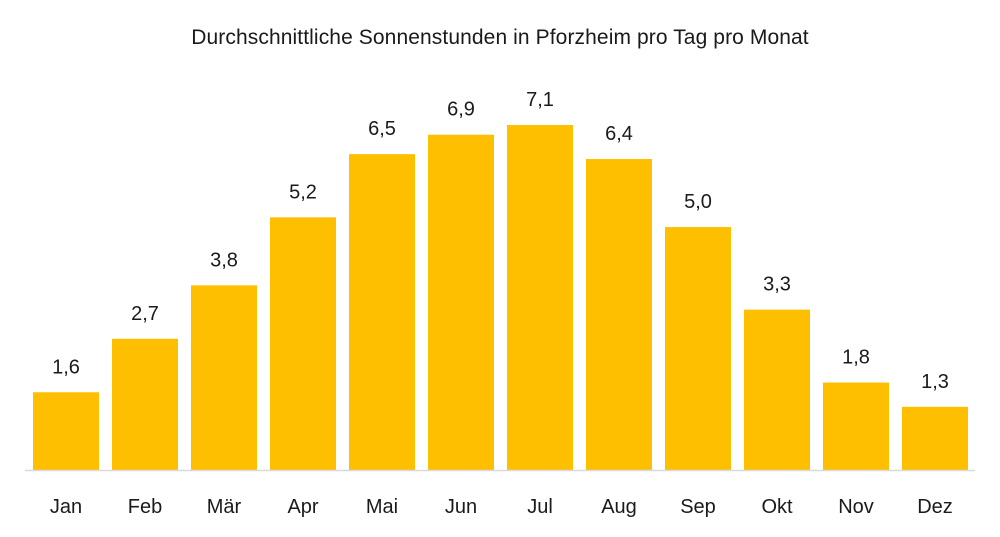 The width and height of the screenshot is (1000, 537). Describe the element at coordinates (224, 260) in the screenshot. I see `value-label-mär: 3,8` at that location.